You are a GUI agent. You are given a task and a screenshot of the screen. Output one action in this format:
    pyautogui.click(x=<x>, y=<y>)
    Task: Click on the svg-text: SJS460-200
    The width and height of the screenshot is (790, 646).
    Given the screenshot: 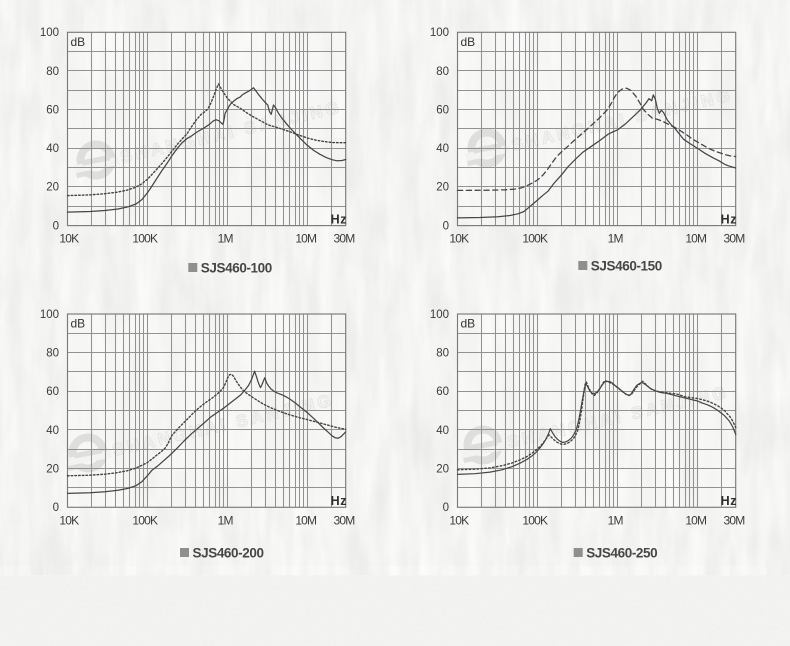 What is the action you would take?
    pyautogui.click(x=228, y=553)
    